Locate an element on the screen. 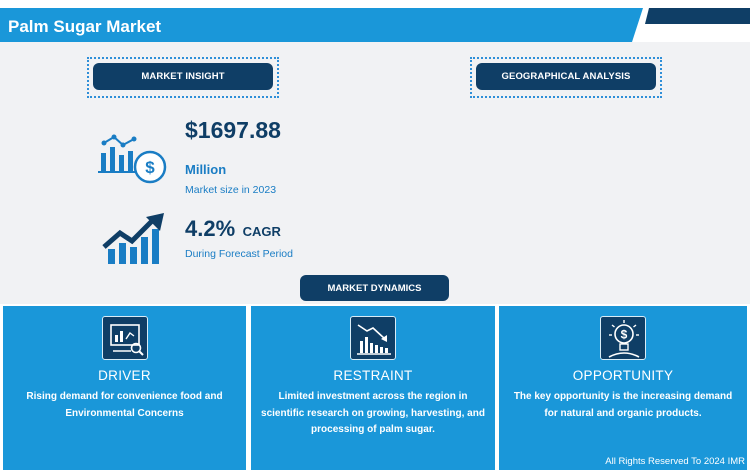  market-size-label: Market size in 2023 is located at coordinates (231, 190).